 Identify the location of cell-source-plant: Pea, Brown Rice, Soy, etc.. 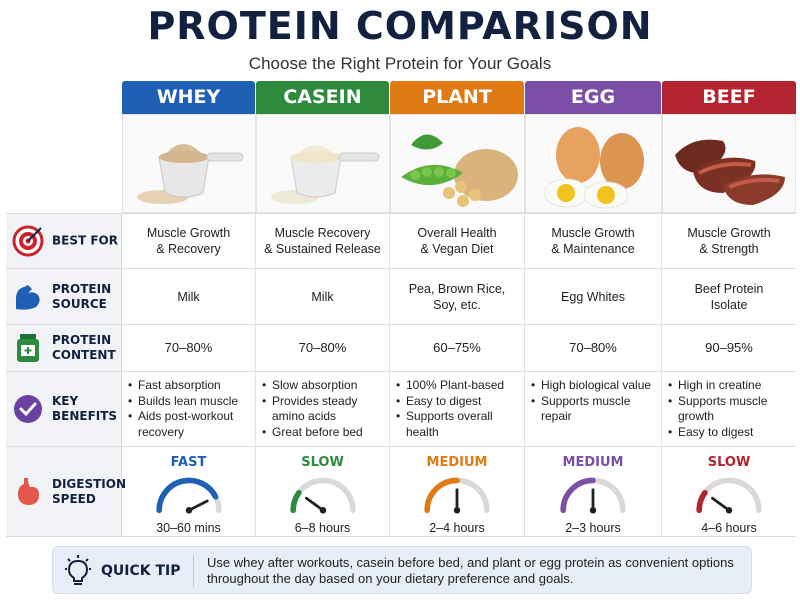
(457, 296).